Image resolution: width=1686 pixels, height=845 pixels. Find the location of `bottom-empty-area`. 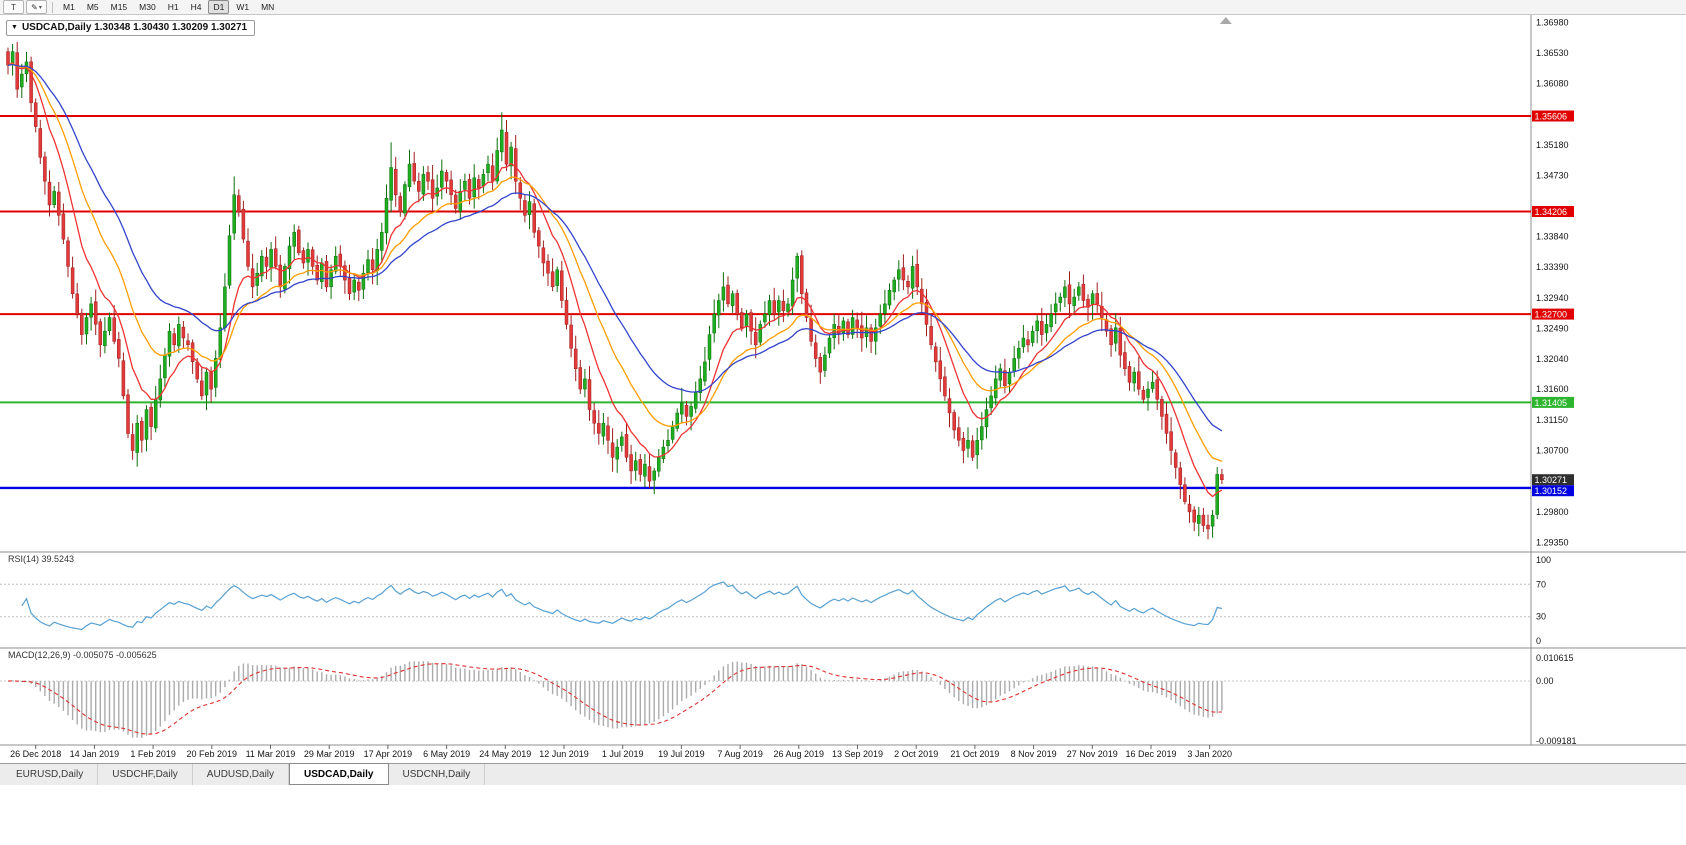

bottom-empty-area is located at coordinates (843, 815).